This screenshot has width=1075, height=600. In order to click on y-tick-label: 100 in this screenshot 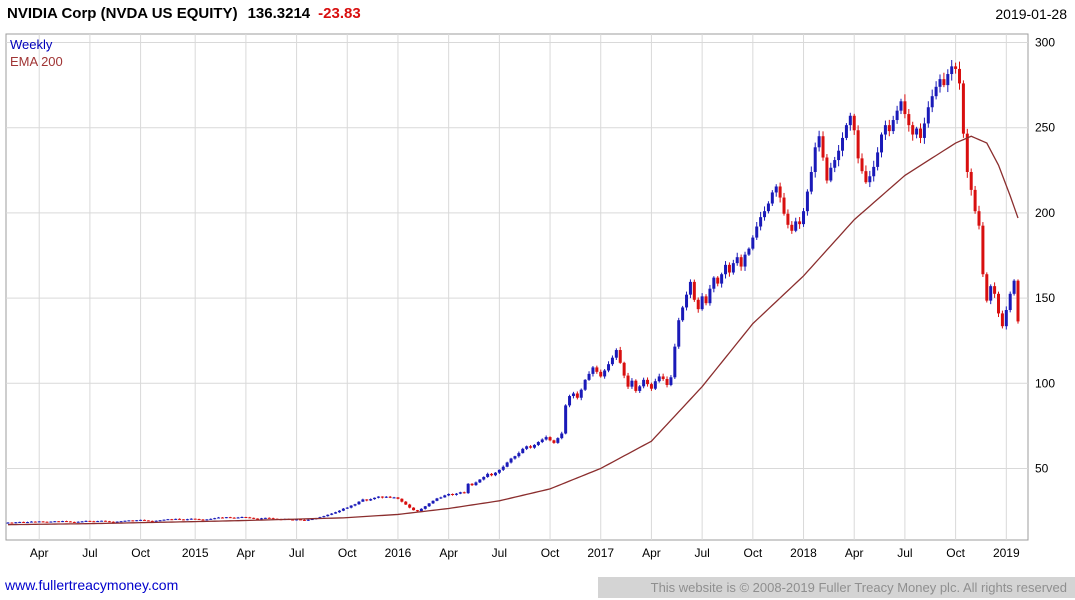, I will do `click(1045, 383)`.